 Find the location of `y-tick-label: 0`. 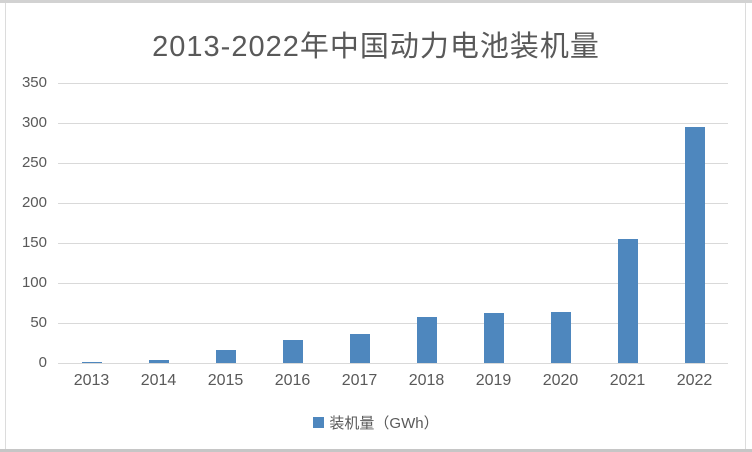

y-tick-label: 0 is located at coordinates (42, 362).